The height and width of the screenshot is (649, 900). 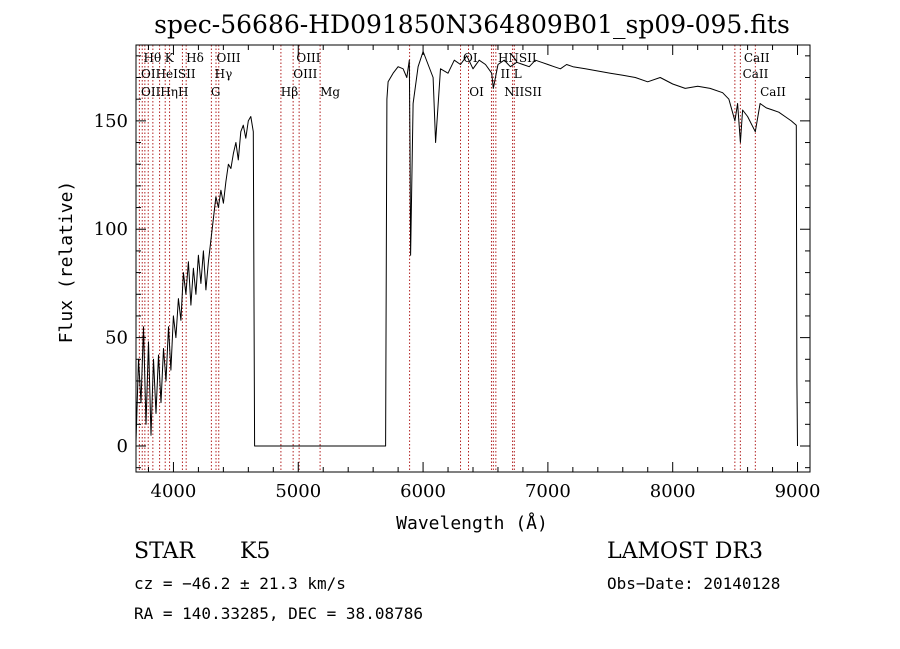 What do you see at coordinates (164, 551) in the screenshot?
I see `class-label: STAR` at bounding box center [164, 551].